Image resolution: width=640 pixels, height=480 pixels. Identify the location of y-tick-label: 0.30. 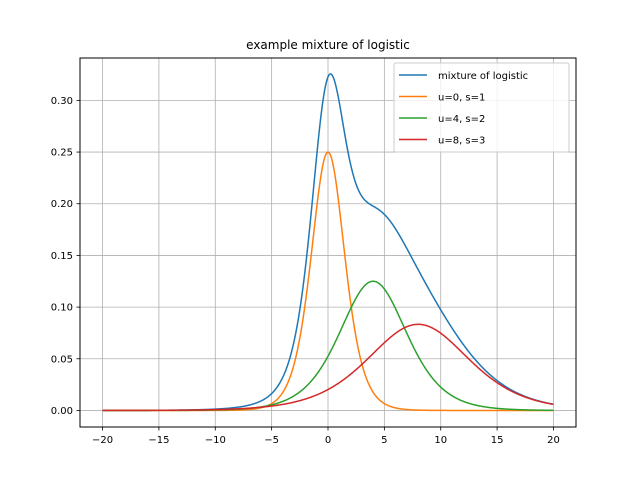
(62, 101).